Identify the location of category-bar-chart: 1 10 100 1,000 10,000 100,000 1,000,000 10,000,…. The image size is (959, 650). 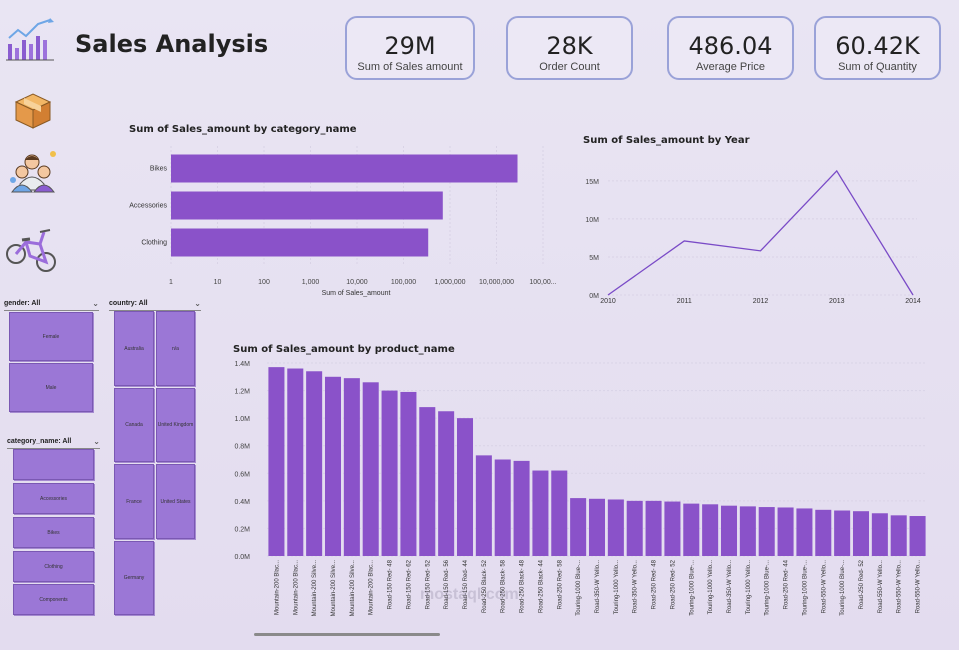
(343, 221).